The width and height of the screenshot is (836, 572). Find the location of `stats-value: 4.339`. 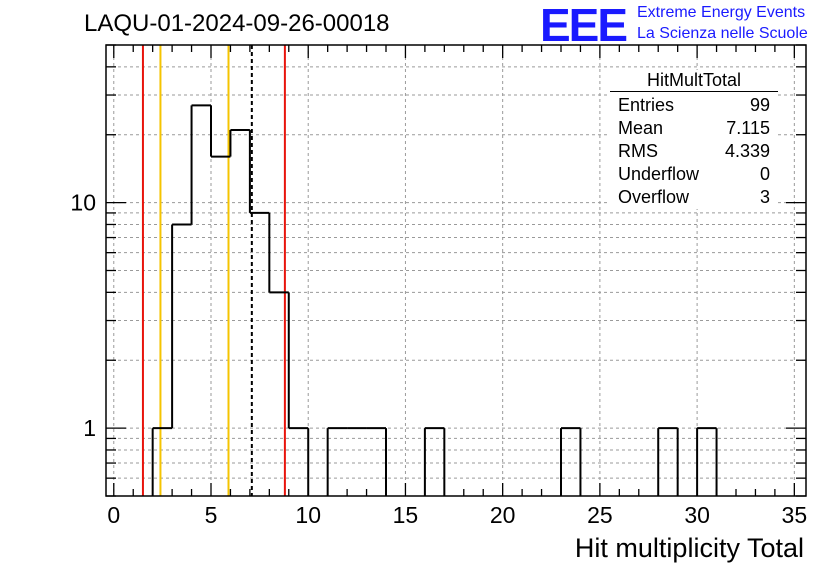

stats-value: 4.339 is located at coordinates (747, 151).